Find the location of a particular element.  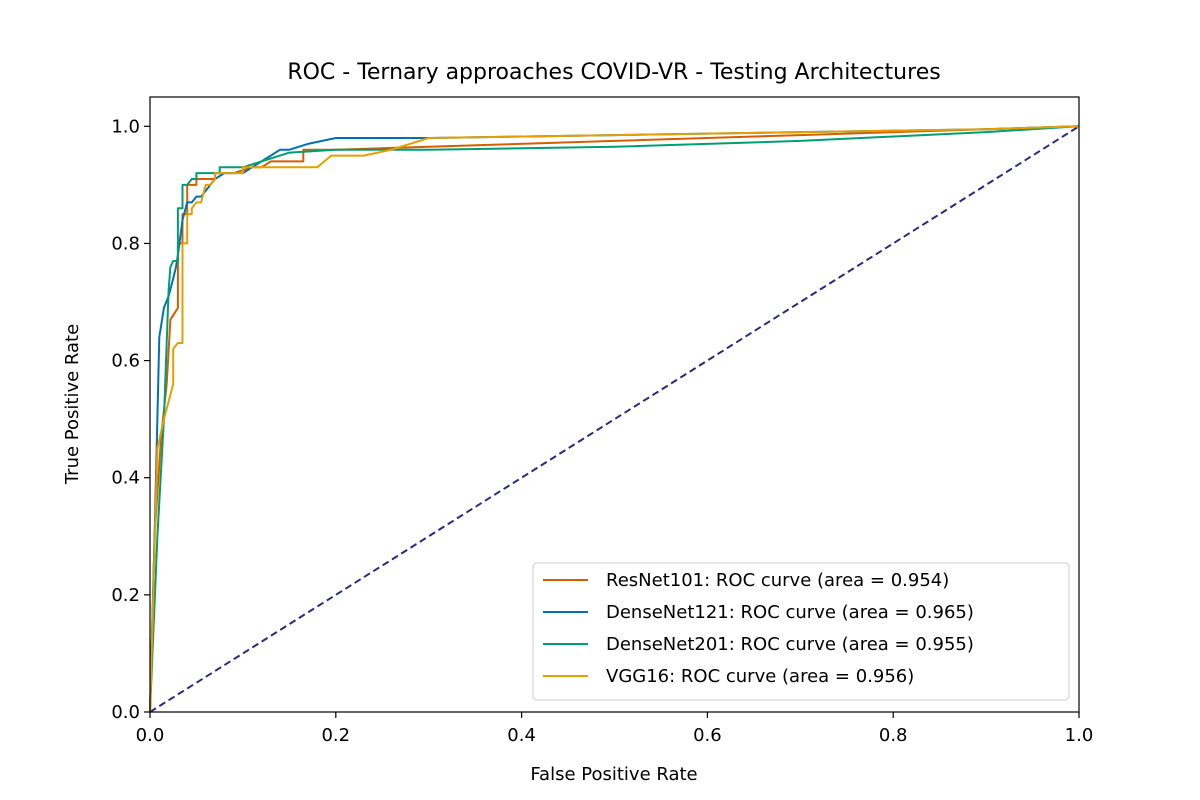

legend-entry-resnet101: ResNet101: ROC curve (area = 0.954) is located at coordinates (746, 580).